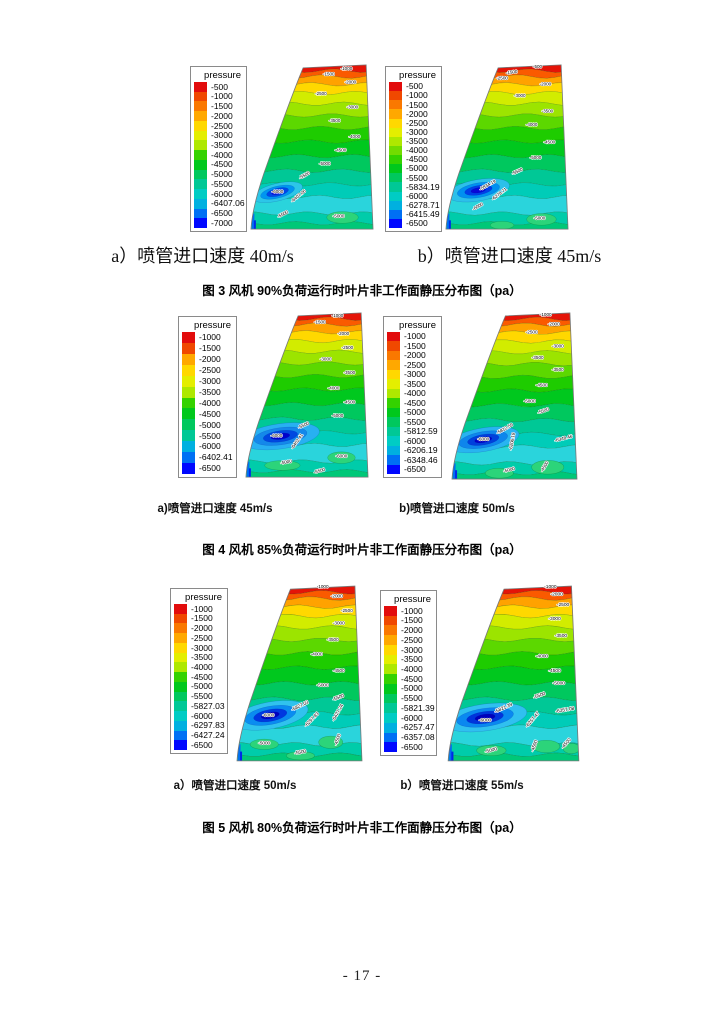 The width and height of the screenshot is (724, 1024). I want to click on legend-title: pressure, so click(222, 75).